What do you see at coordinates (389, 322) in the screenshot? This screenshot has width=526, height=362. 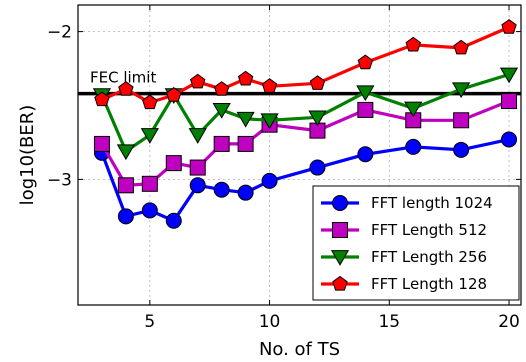 I see `x-tick-label: 15` at bounding box center [389, 322].